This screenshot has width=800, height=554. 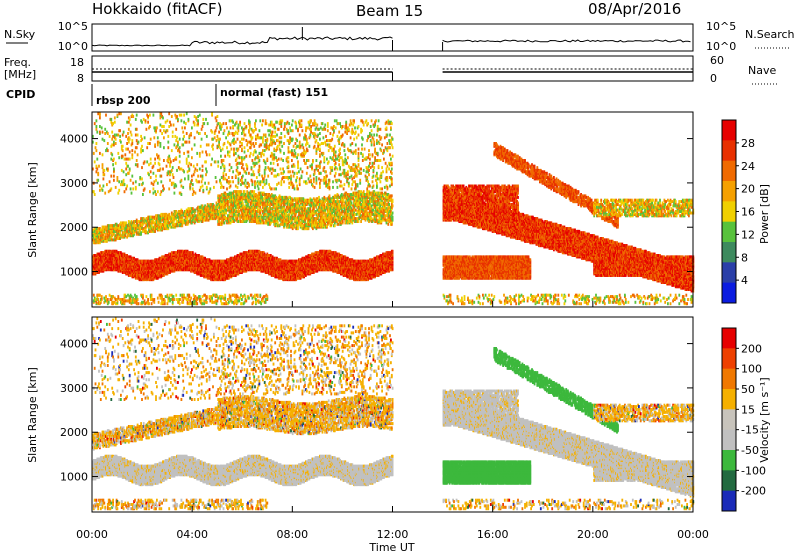 What do you see at coordinates (164, 160) in the screenshot?
I see `power-cell-2030` at bounding box center [164, 160].